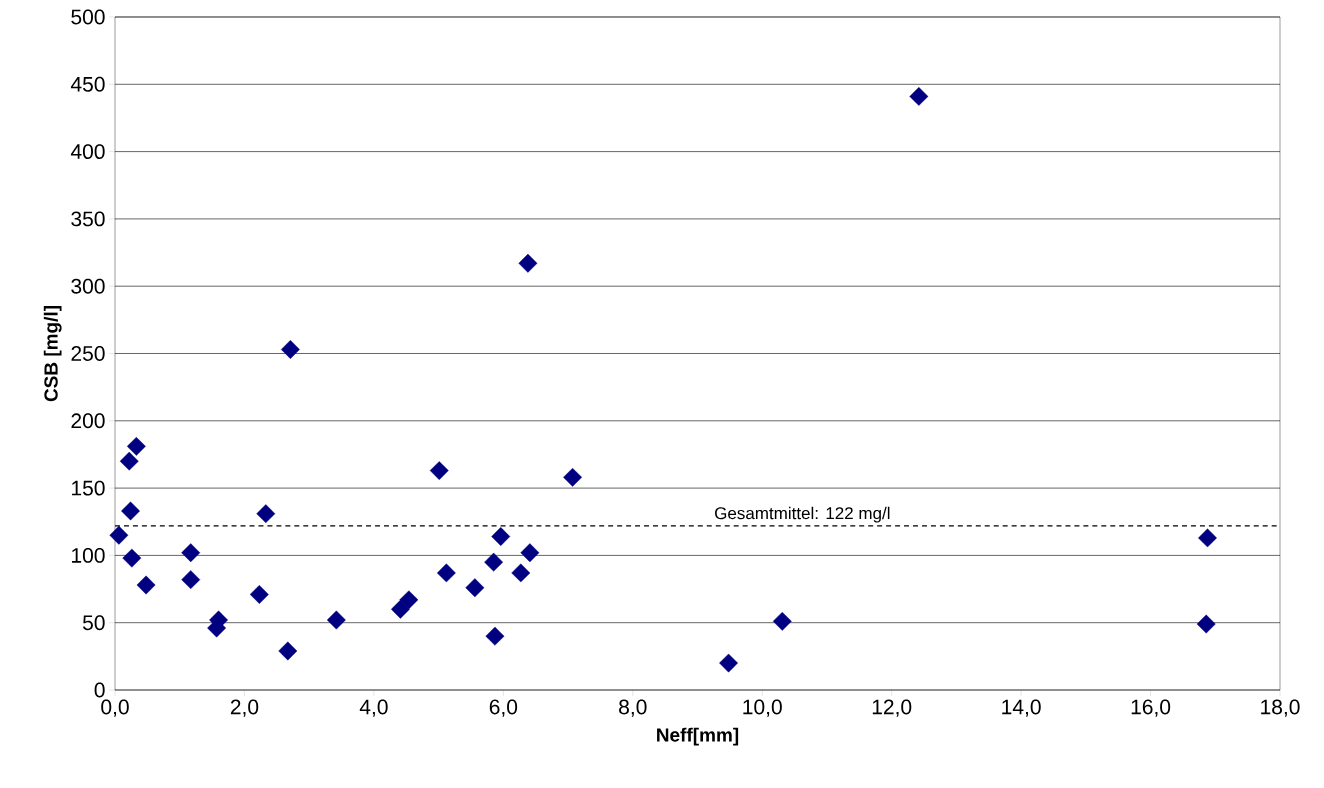 Image resolution: width=1324 pixels, height=788 pixels. Describe the element at coordinates (87, 152) in the screenshot. I see `y-tick-label: 400` at that location.